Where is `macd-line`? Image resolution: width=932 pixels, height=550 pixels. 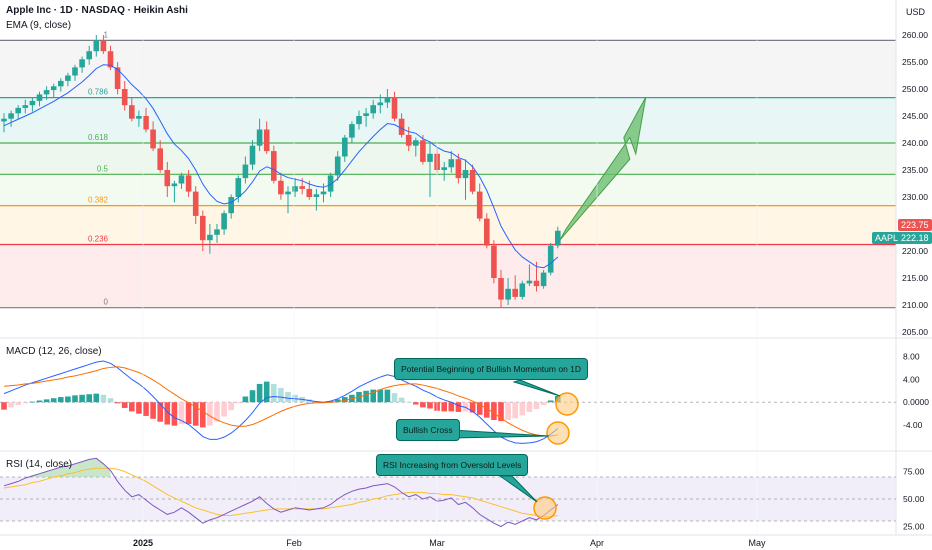 macd-line is located at coordinates (281, 402).